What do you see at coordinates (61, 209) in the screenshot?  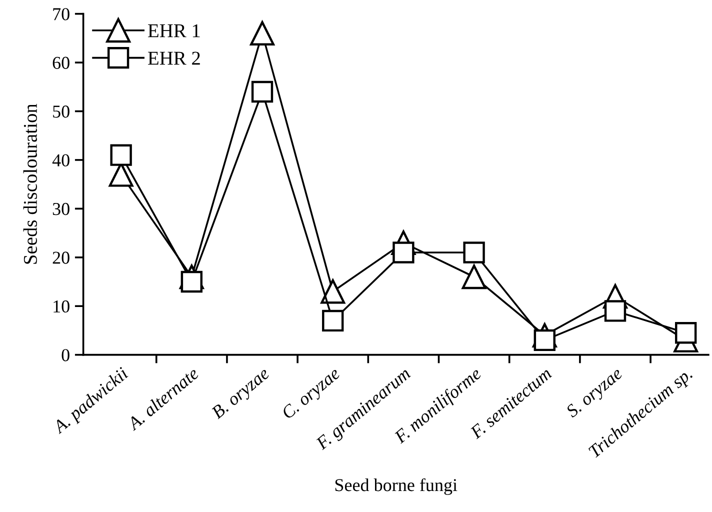 I see `y-tick-label: 30` at bounding box center [61, 209].